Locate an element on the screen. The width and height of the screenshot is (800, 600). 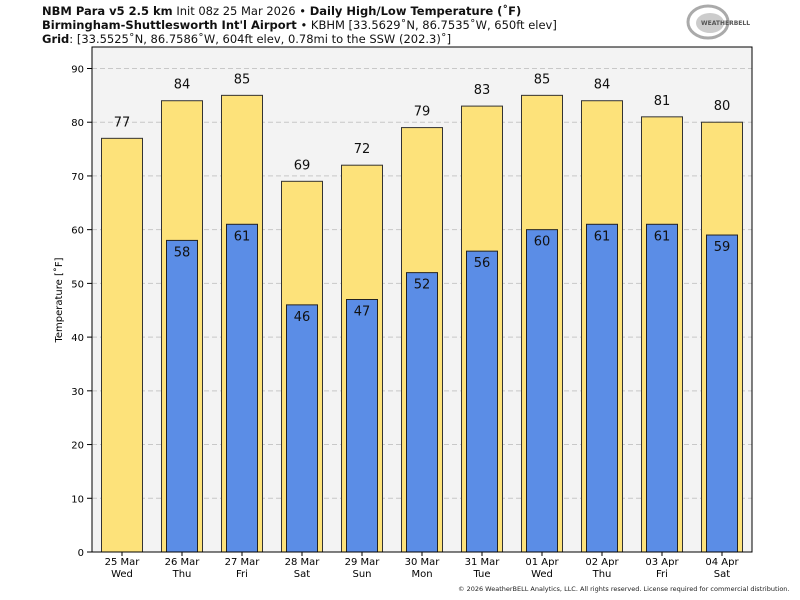
x-tick-day: Tue is located at coordinates (481, 574).